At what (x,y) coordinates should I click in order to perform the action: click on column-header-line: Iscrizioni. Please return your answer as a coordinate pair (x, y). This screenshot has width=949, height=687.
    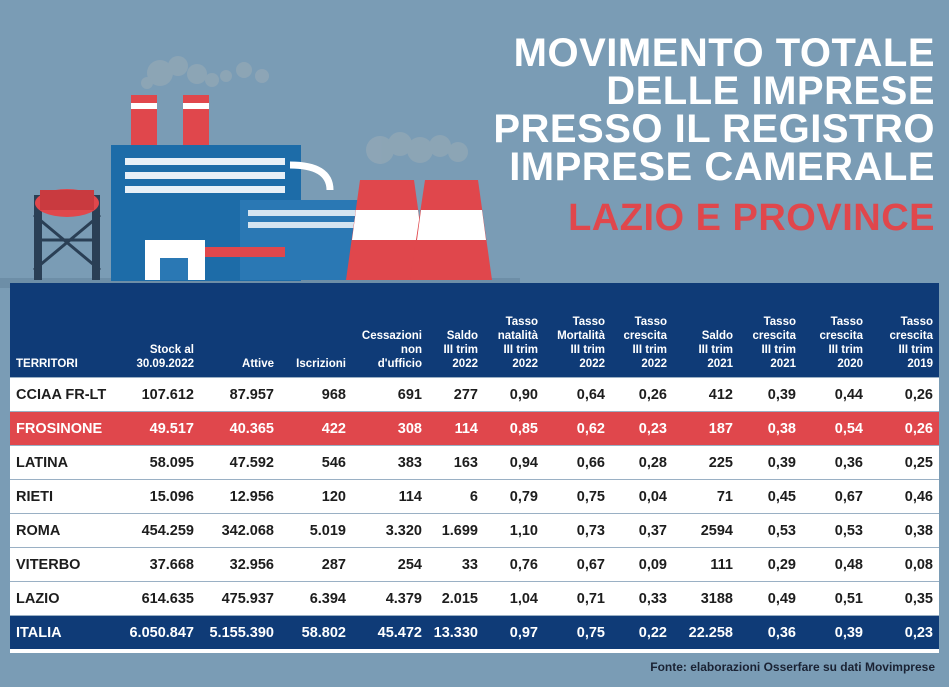
    Looking at the image, I should click on (321, 364).